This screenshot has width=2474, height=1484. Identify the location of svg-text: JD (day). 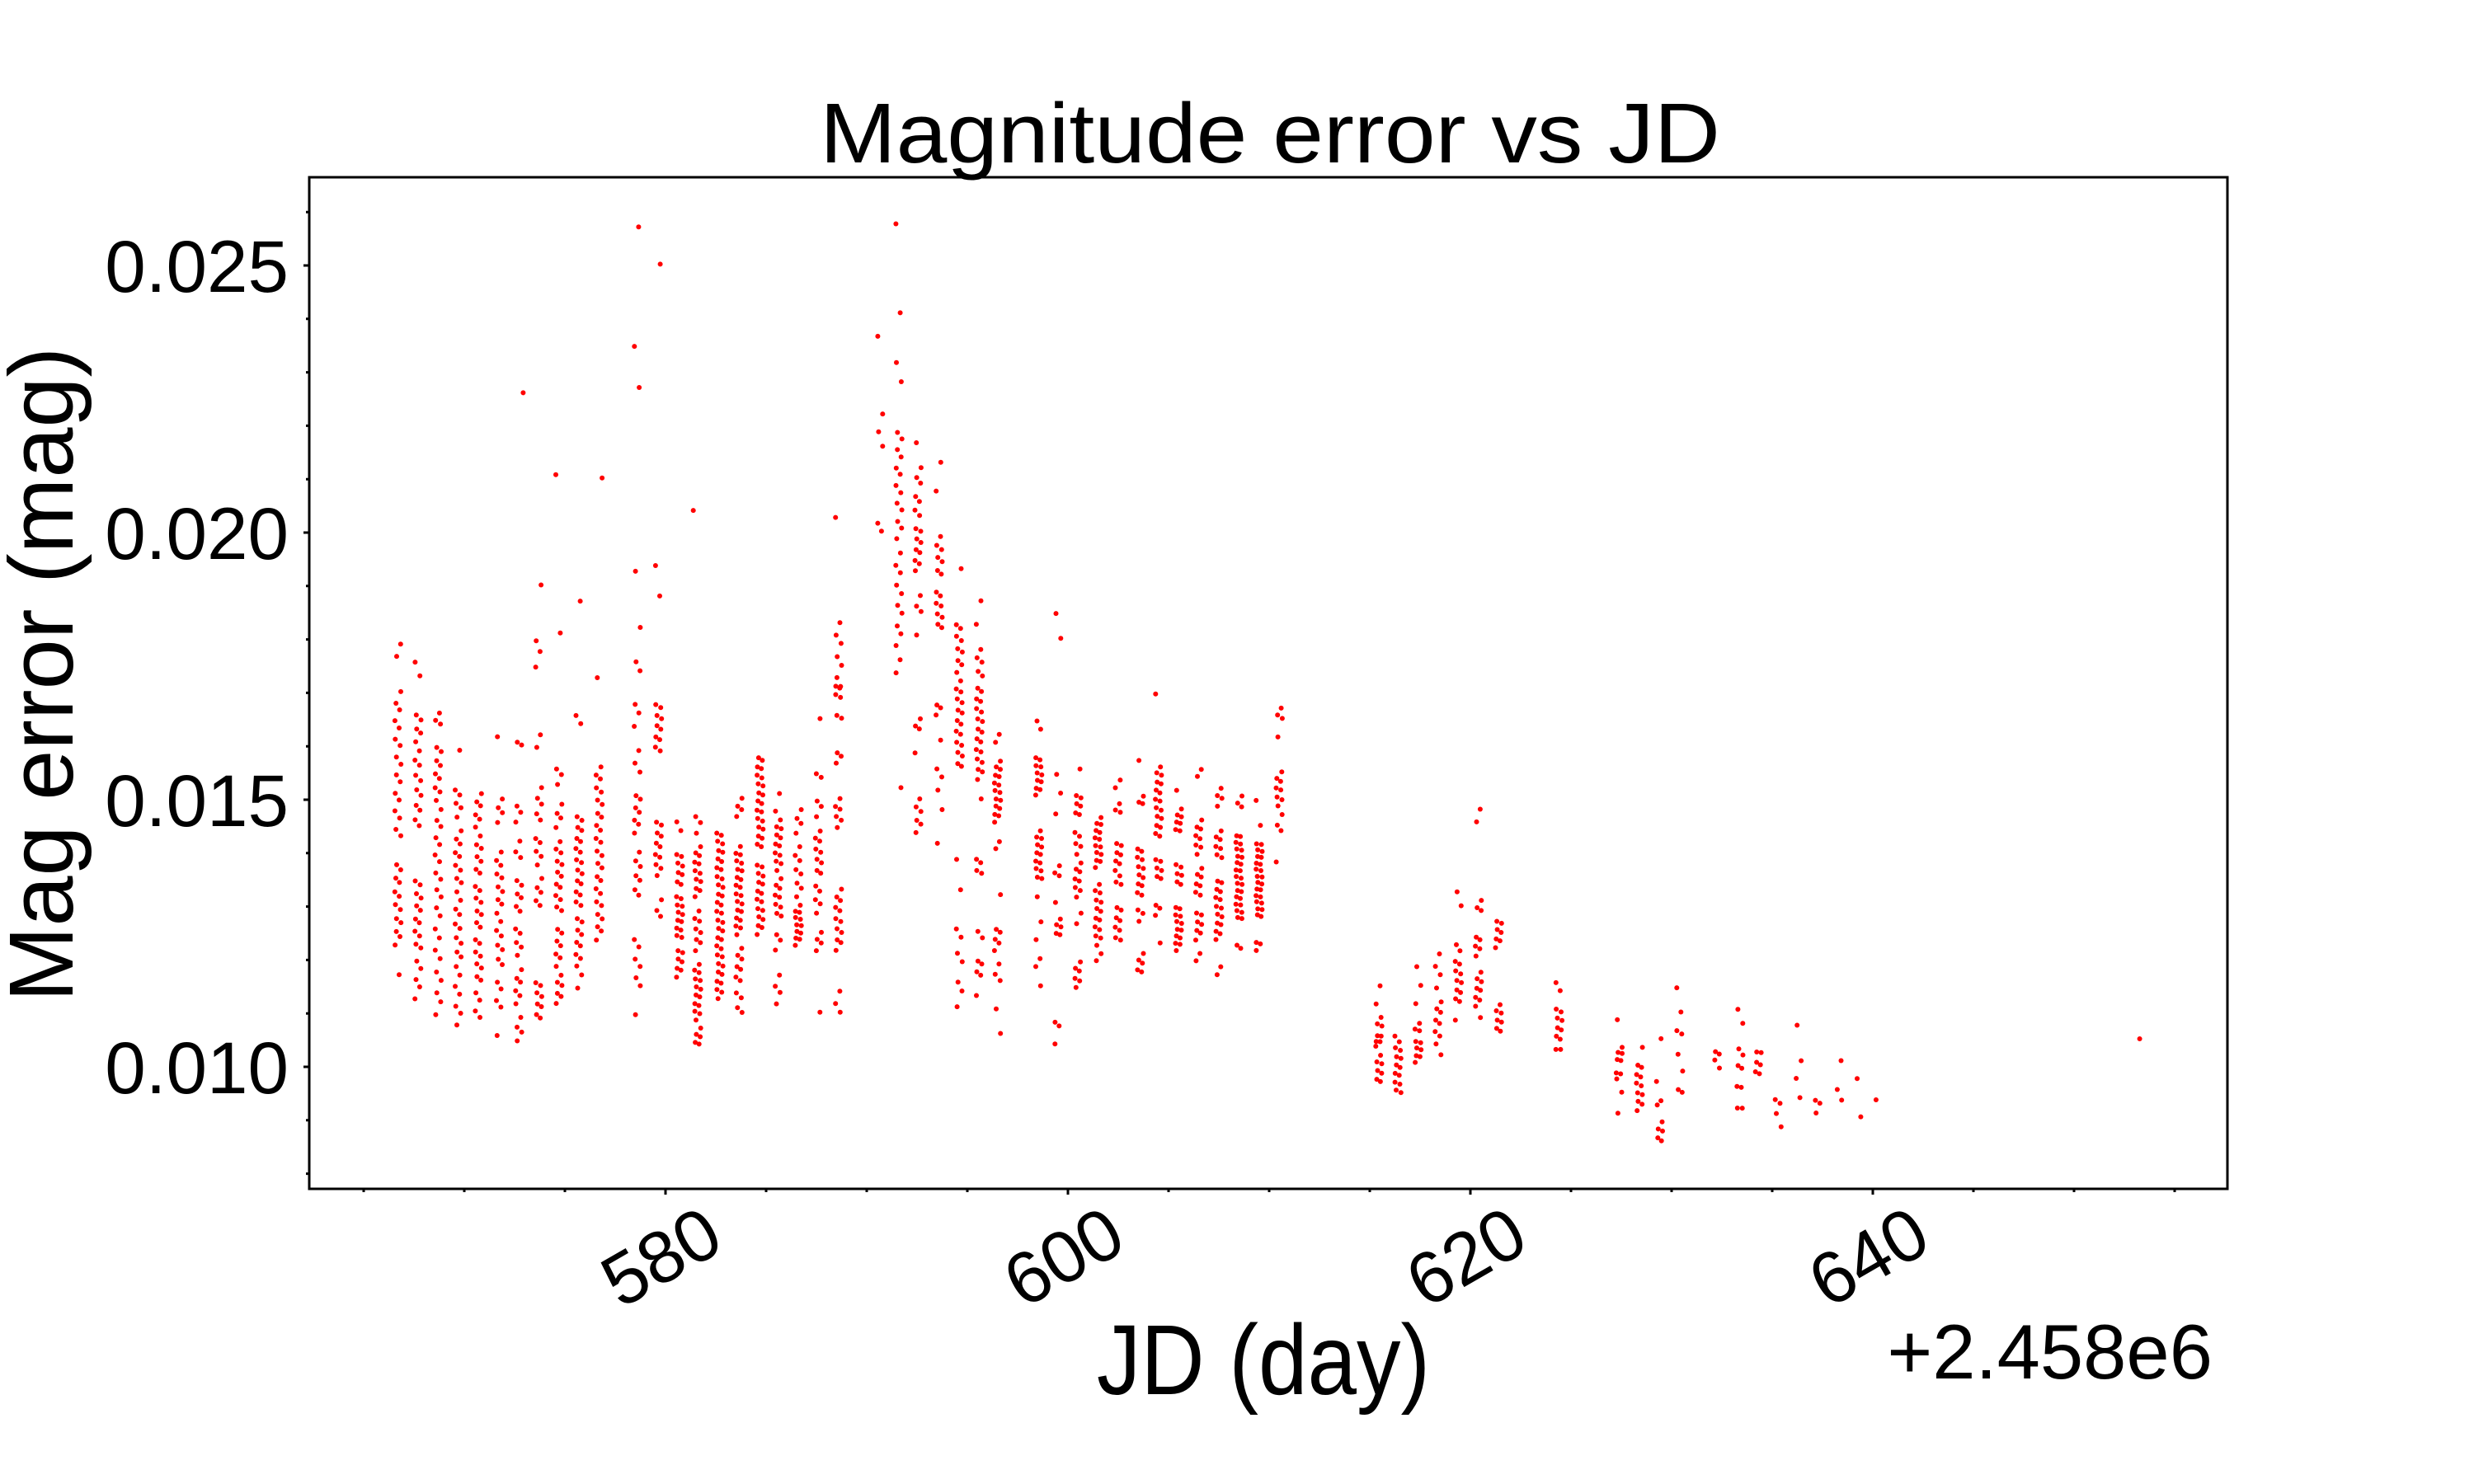
(1263, 1360).